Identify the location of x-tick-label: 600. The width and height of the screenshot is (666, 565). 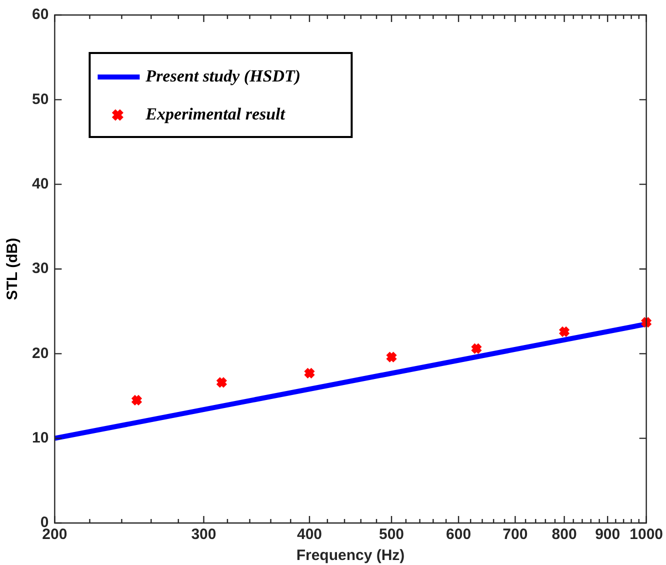
(459, 535).